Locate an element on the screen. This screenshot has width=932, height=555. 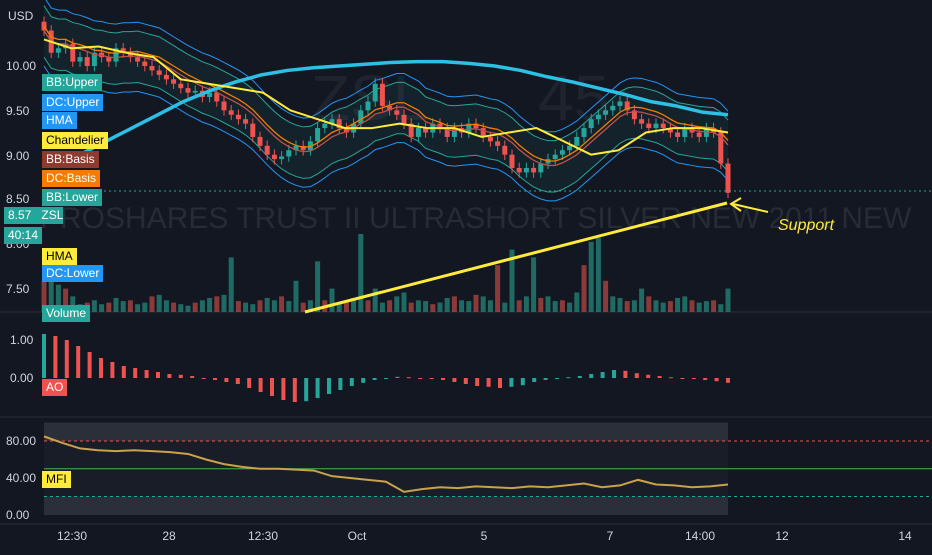
mfi-tick-label: 0.00 is located at coordinates (18, 515).